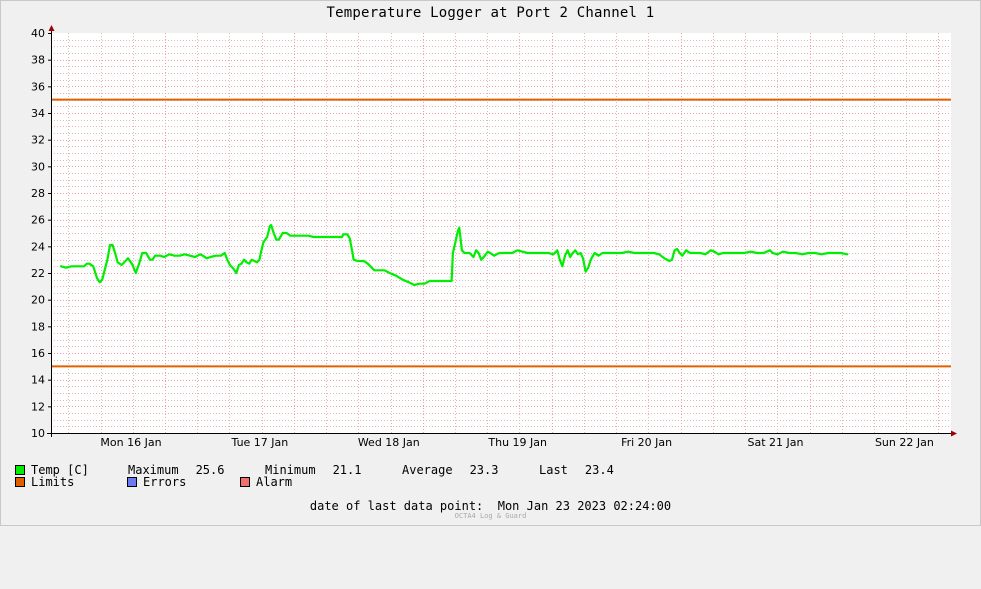  What do you see at coordinates (38, 140) in the screenshot?
I see `y-tick-label: 32` at bounding box center [38, 140].